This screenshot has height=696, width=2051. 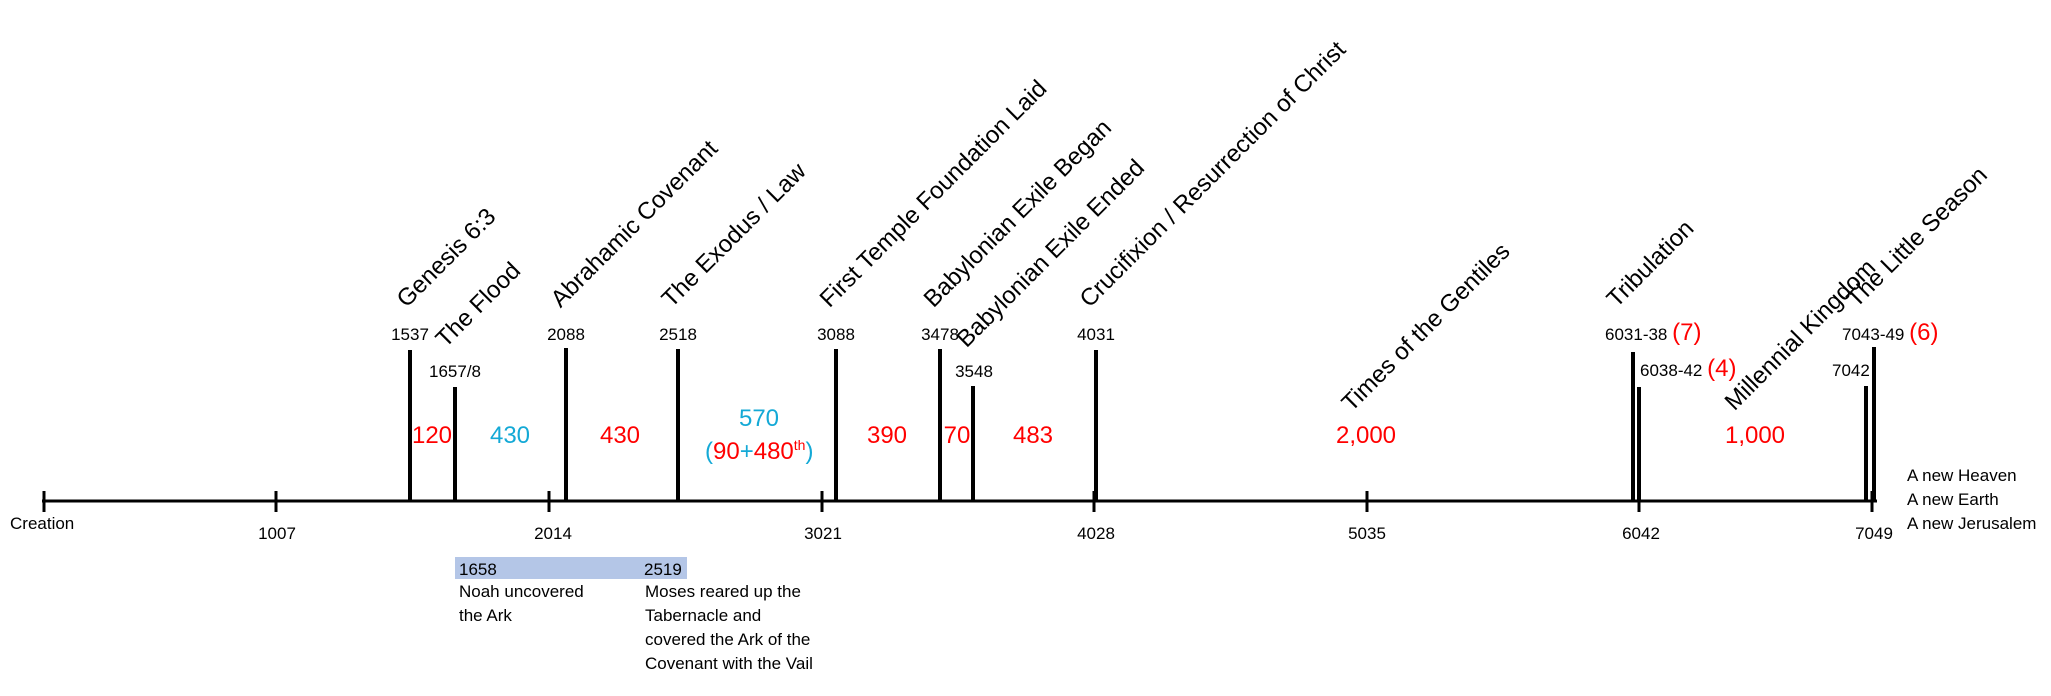 I want to click on final-new-heaven: A new Heaven, so click(x=1962, y=475).